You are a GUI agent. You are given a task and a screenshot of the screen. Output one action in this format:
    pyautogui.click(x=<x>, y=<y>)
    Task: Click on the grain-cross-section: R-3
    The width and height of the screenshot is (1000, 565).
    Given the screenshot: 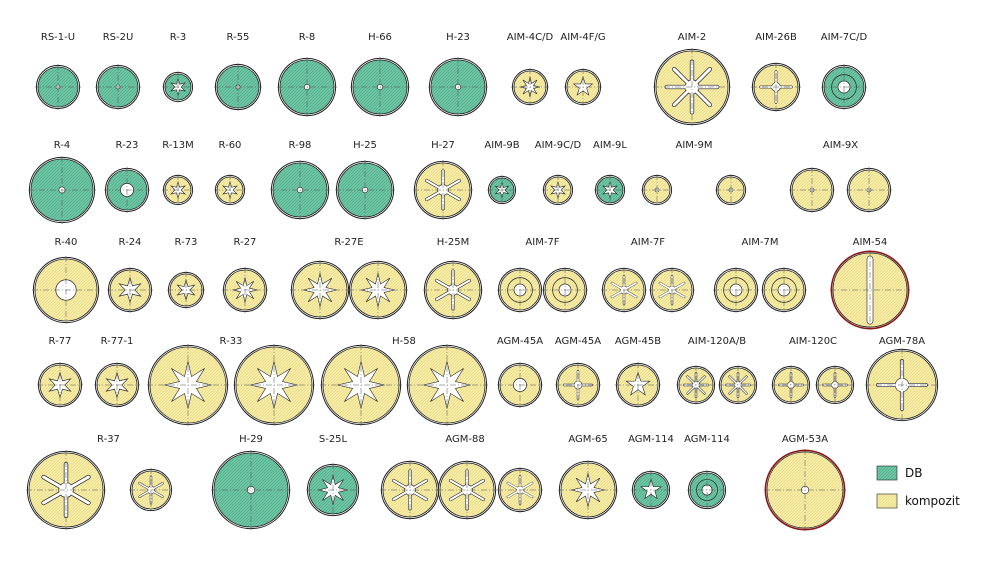 What is the action you would take?
    pyautogui.click(x=178, y=67)
    